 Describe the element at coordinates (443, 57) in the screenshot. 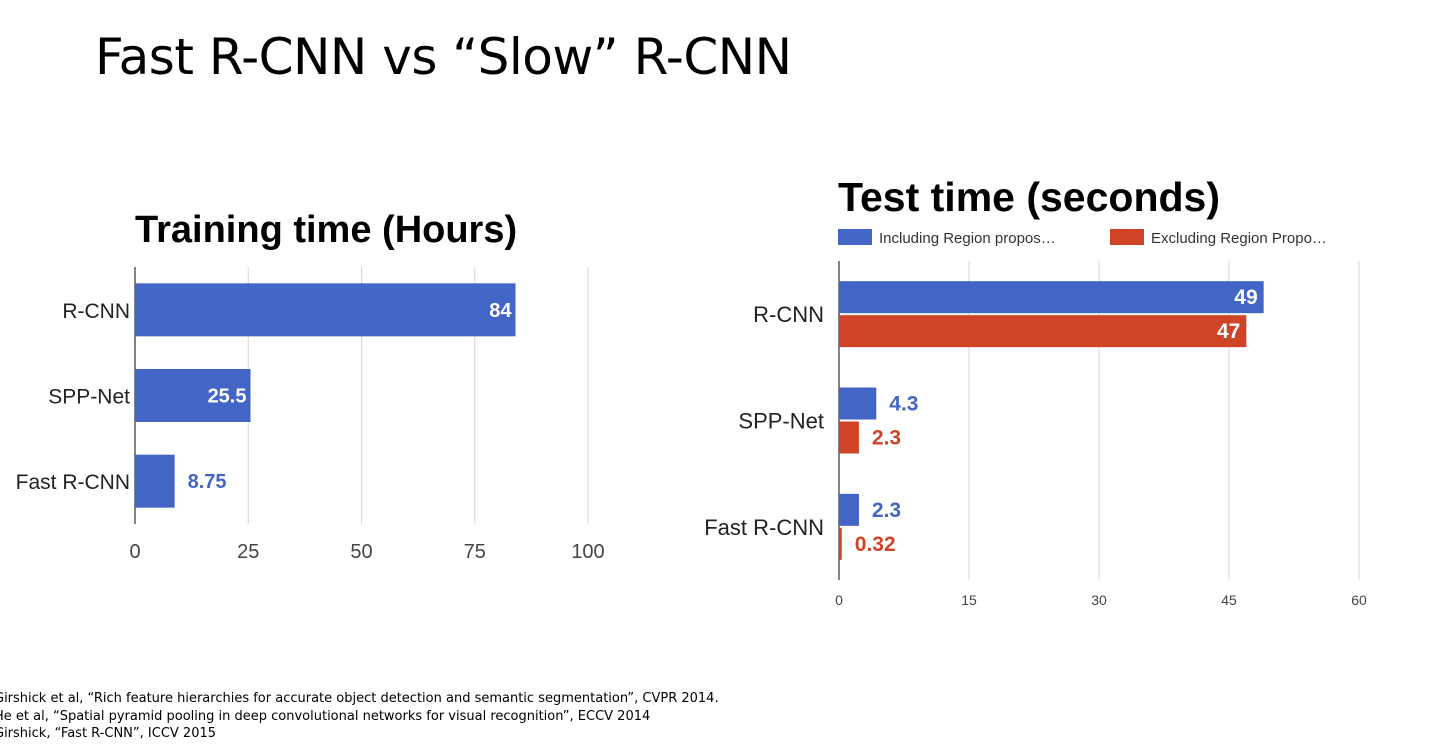

I see `slide-title: Fast R-CNN vs “Slow” R-CNN` at that location.